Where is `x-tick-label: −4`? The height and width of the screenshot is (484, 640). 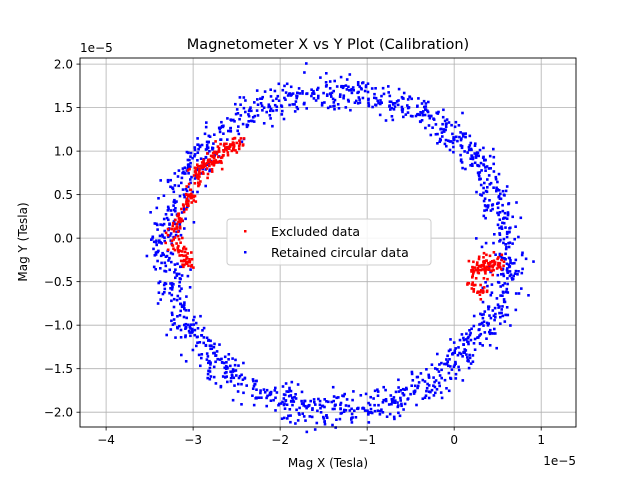 x-tick-label: −4 is located at coordinates (106, 440).